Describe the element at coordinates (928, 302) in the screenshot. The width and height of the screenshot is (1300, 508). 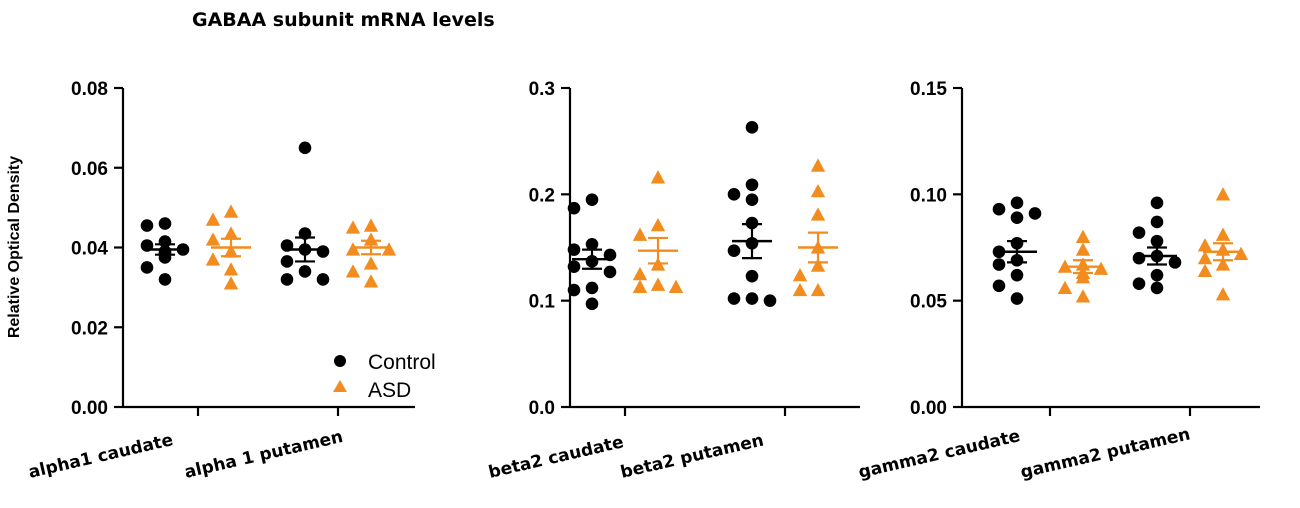
I see `y-tick-label: 0.05` at that location.